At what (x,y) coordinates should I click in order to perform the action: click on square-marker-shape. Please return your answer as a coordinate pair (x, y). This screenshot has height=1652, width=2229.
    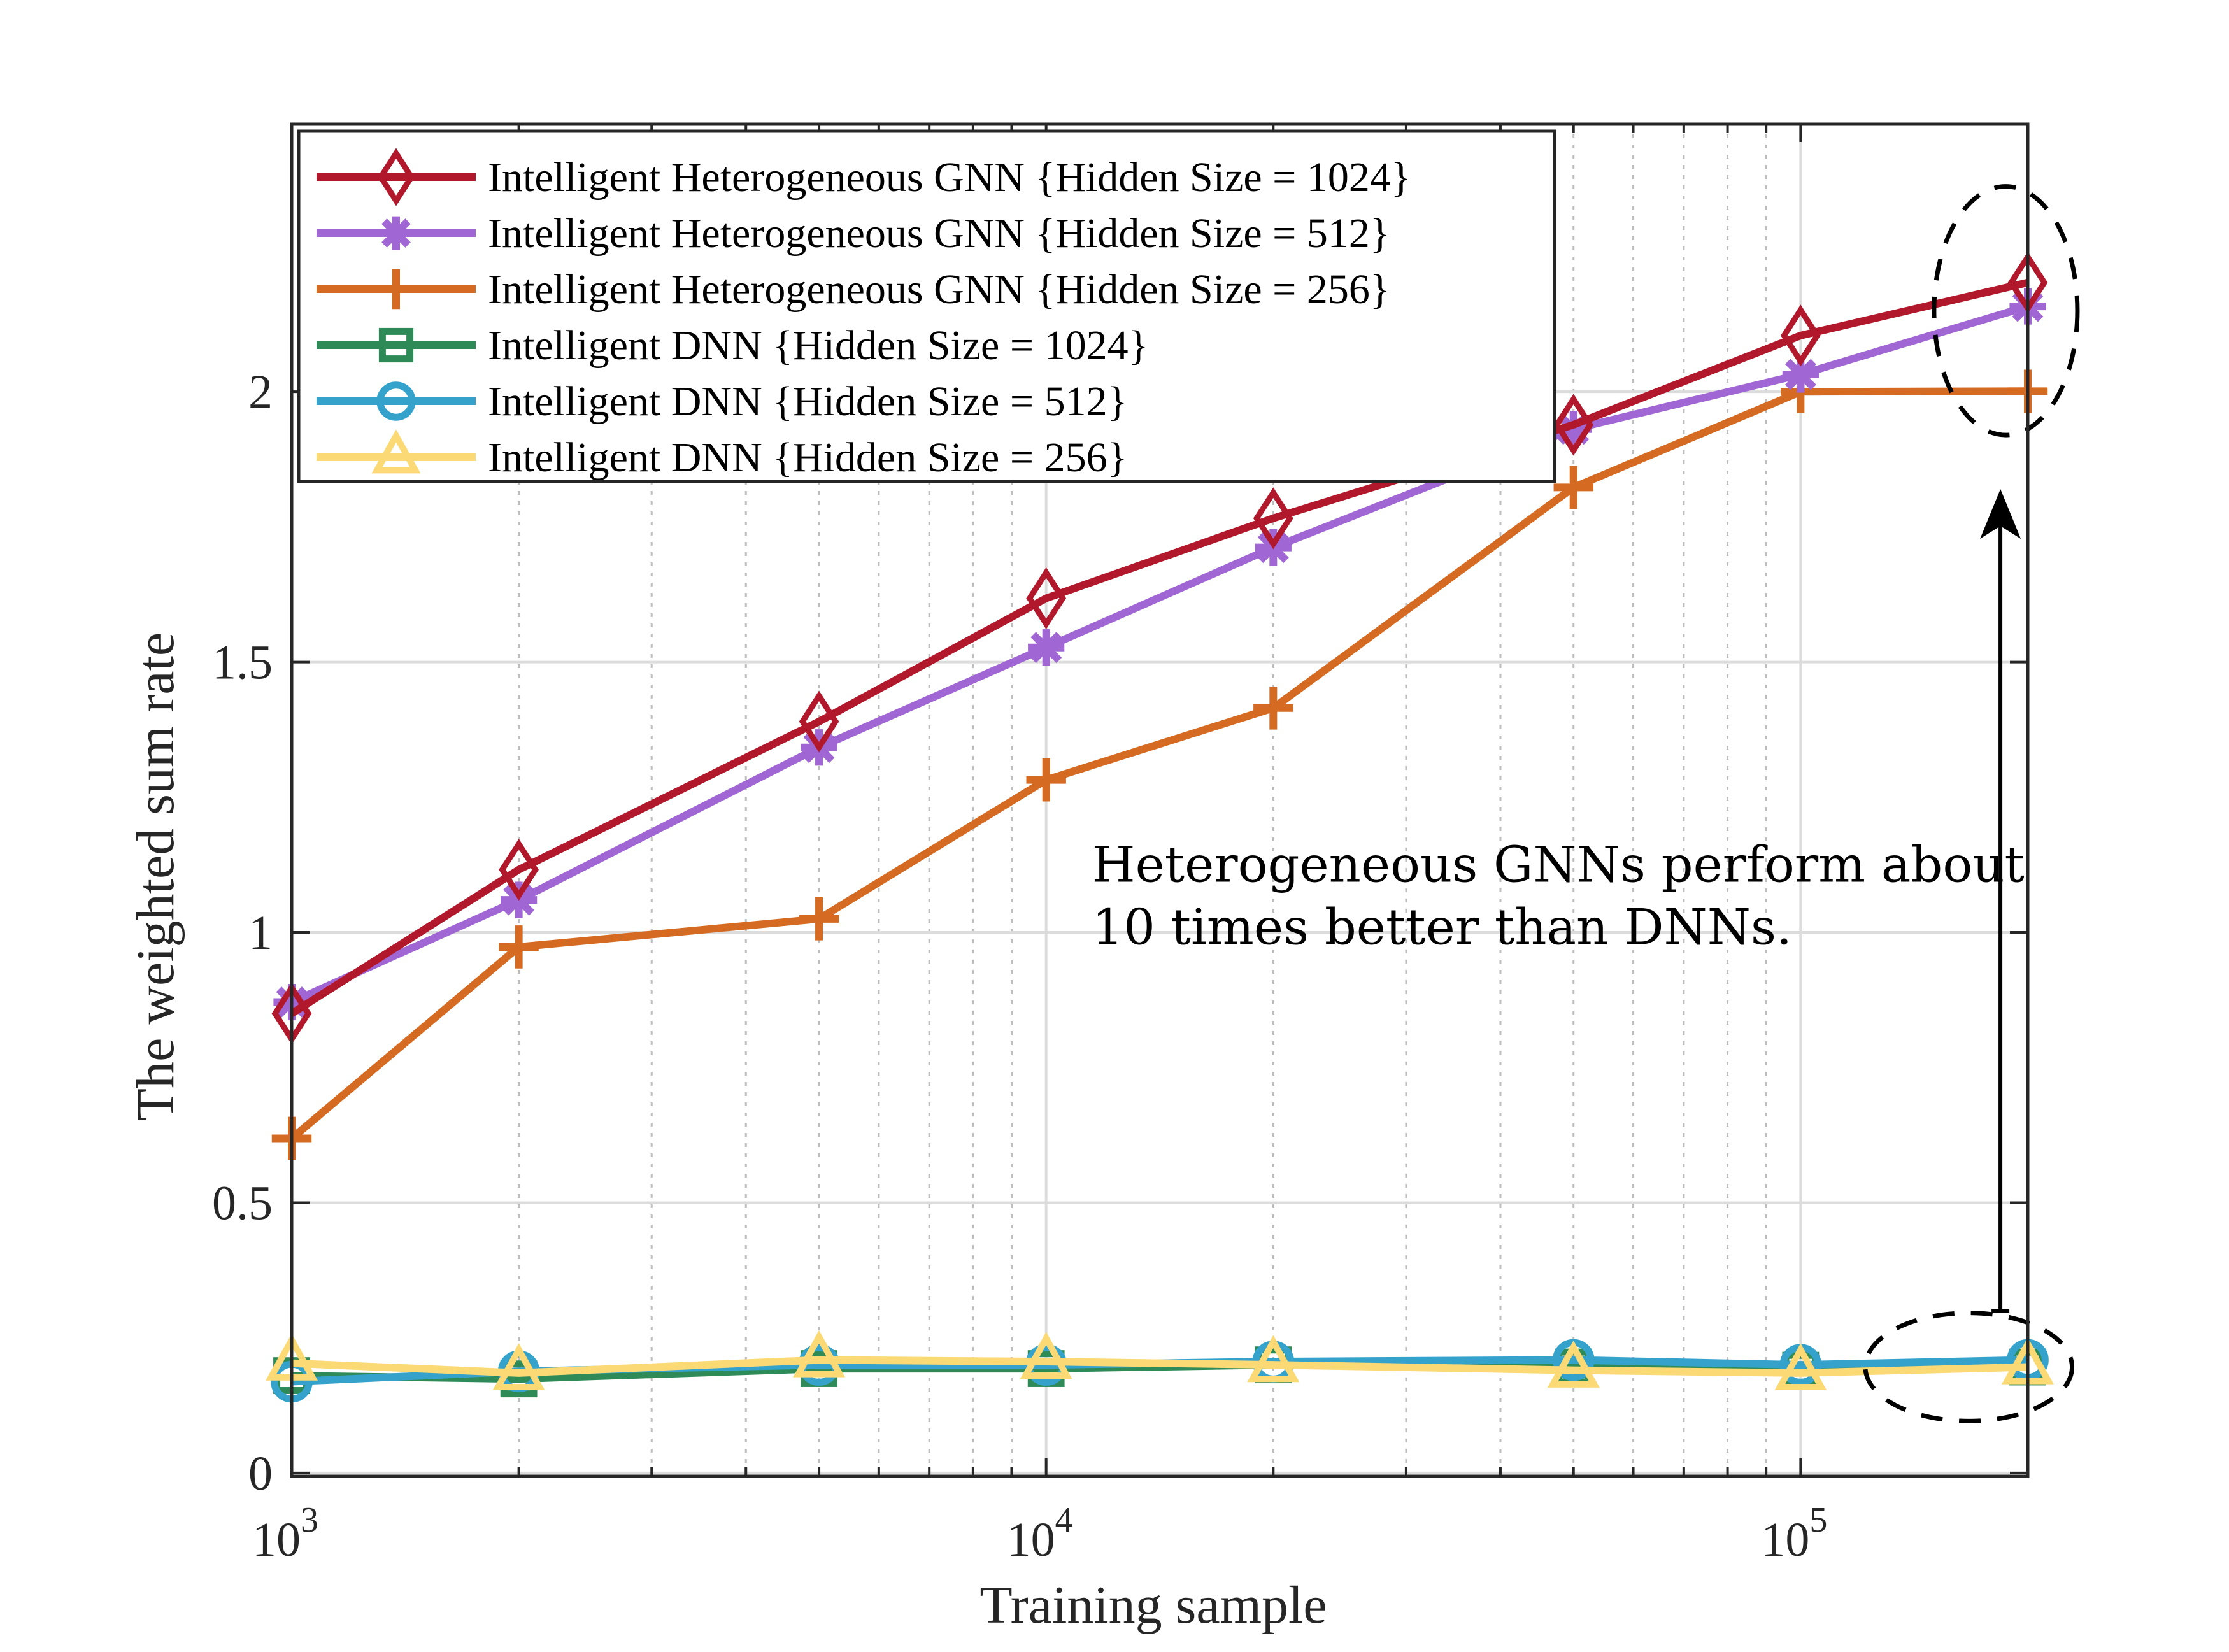
    Looking at the image, I should click on (396, 345).